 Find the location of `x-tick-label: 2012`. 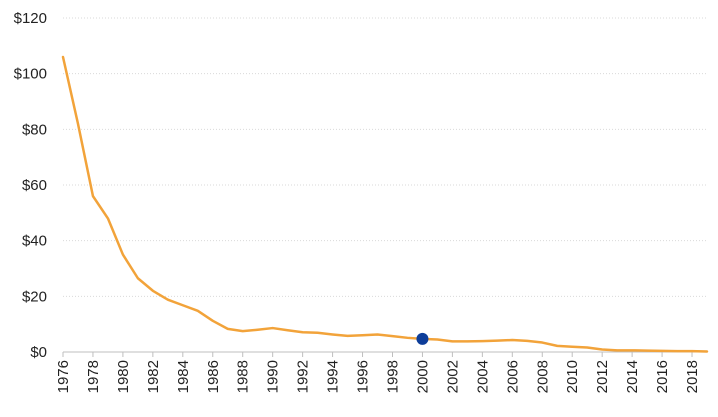

x-tick-label: 2012 is located at coordinates (602, 376).